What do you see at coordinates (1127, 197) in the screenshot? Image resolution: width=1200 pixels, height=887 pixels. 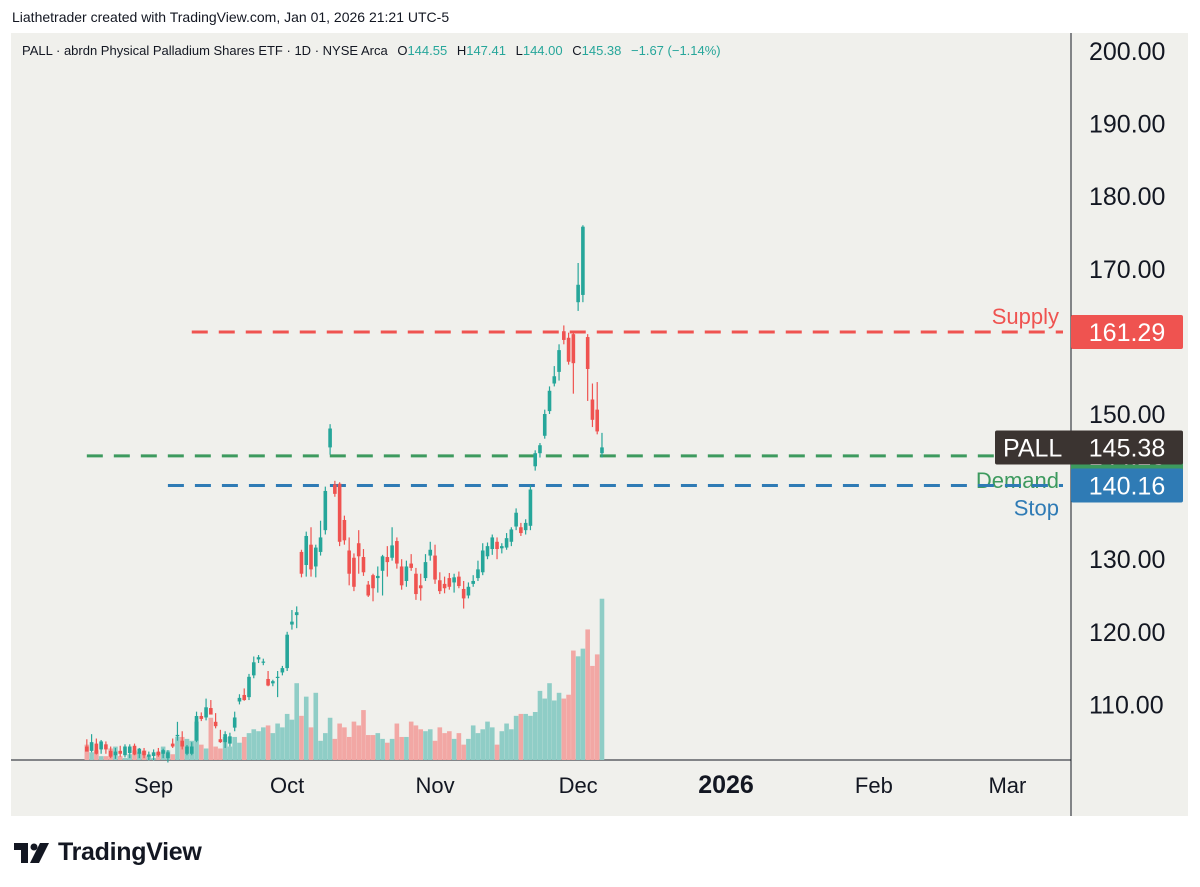 I see `price-axis-tick: 180.00` at bounding box center [1127, 197].